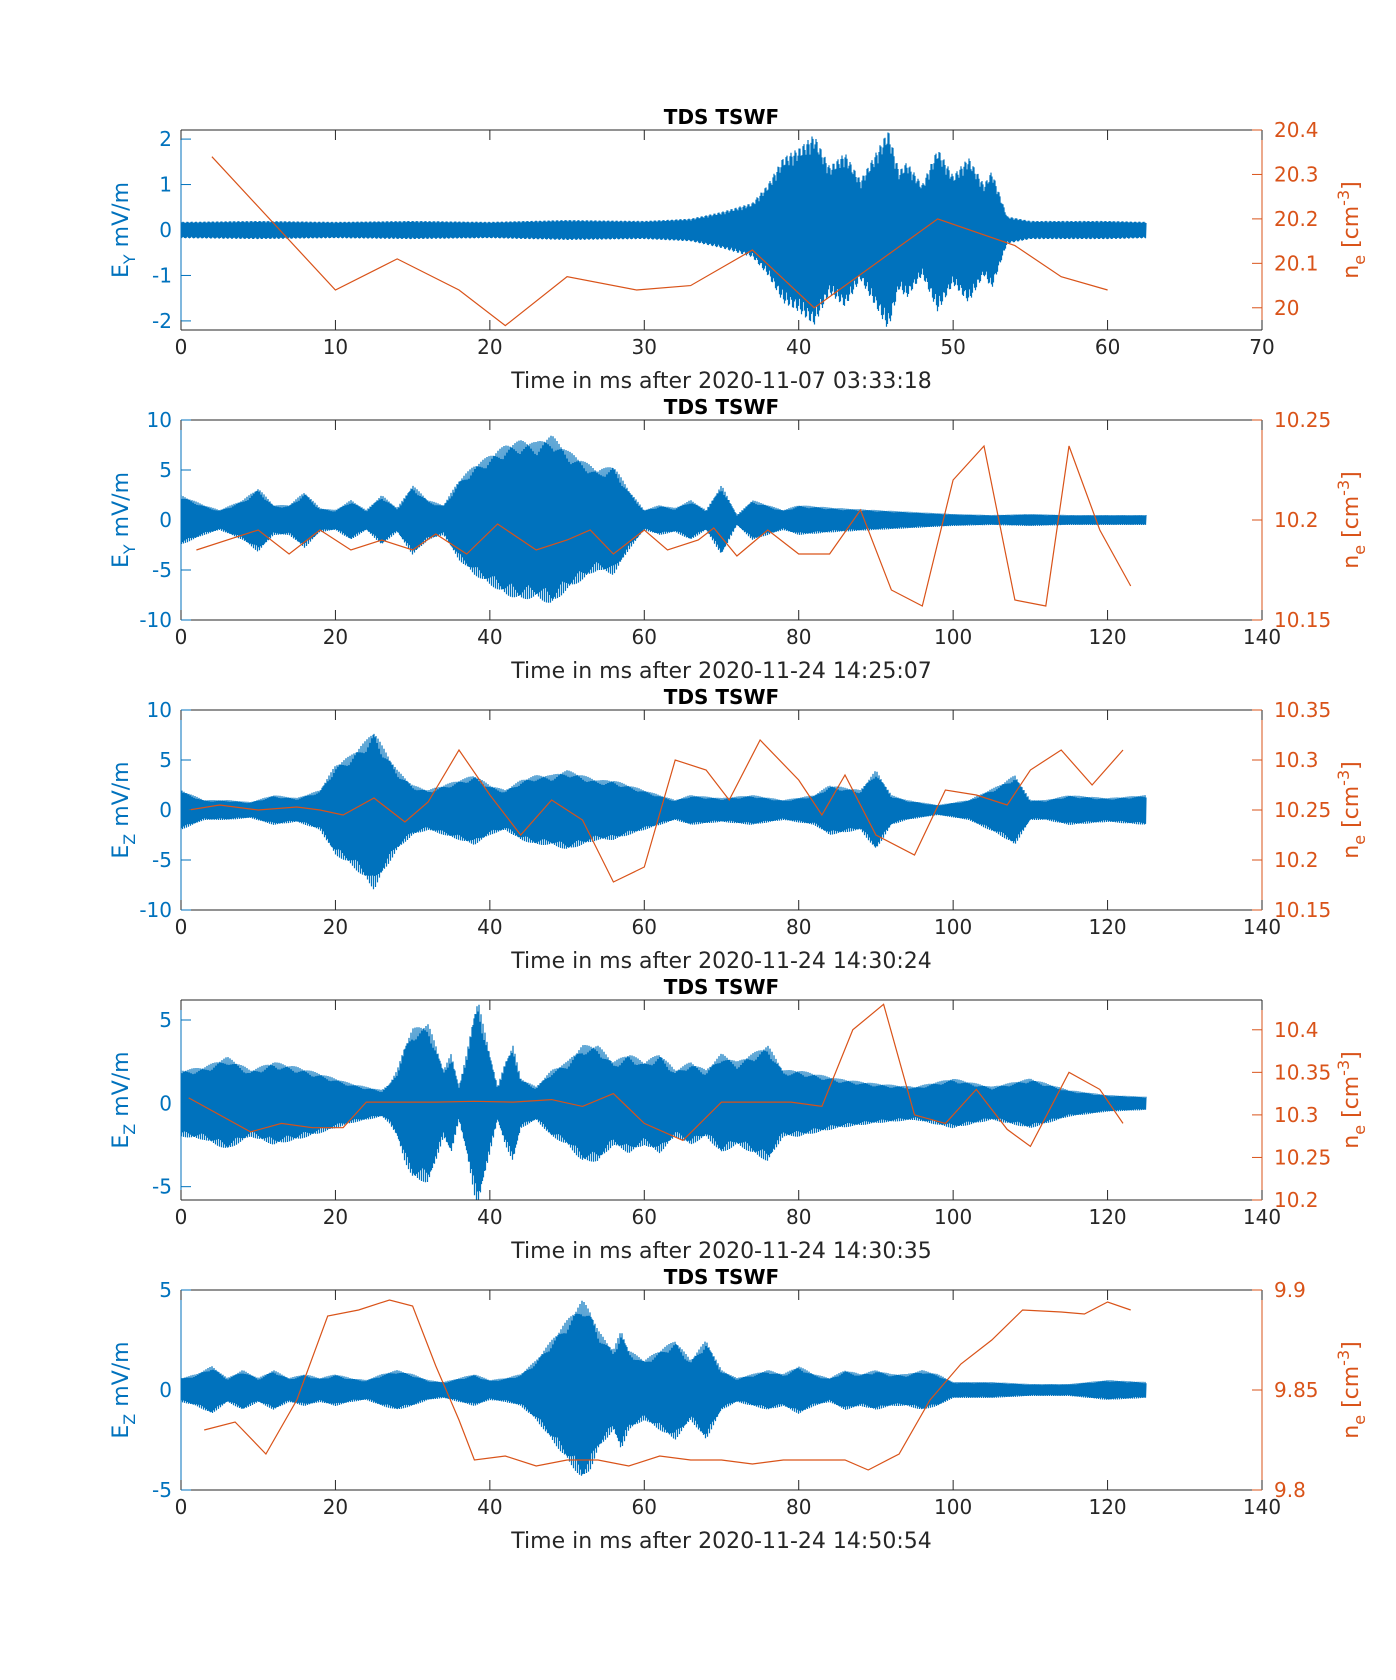  I want to click on y-tick-label-right: 20.2, so click(1296, 219).